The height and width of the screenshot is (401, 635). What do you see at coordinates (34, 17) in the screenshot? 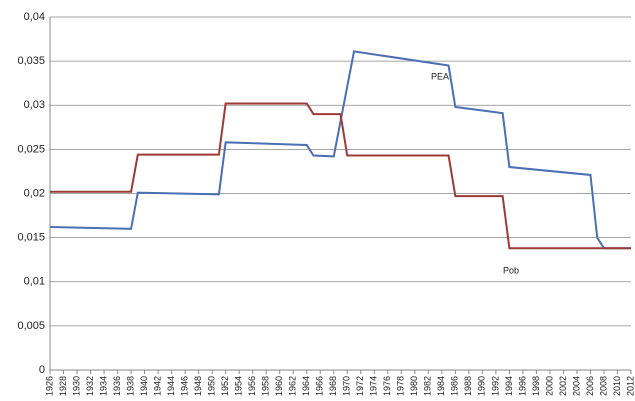
I see `y-tick-label: 0,04` at bounding box center [34, 17].